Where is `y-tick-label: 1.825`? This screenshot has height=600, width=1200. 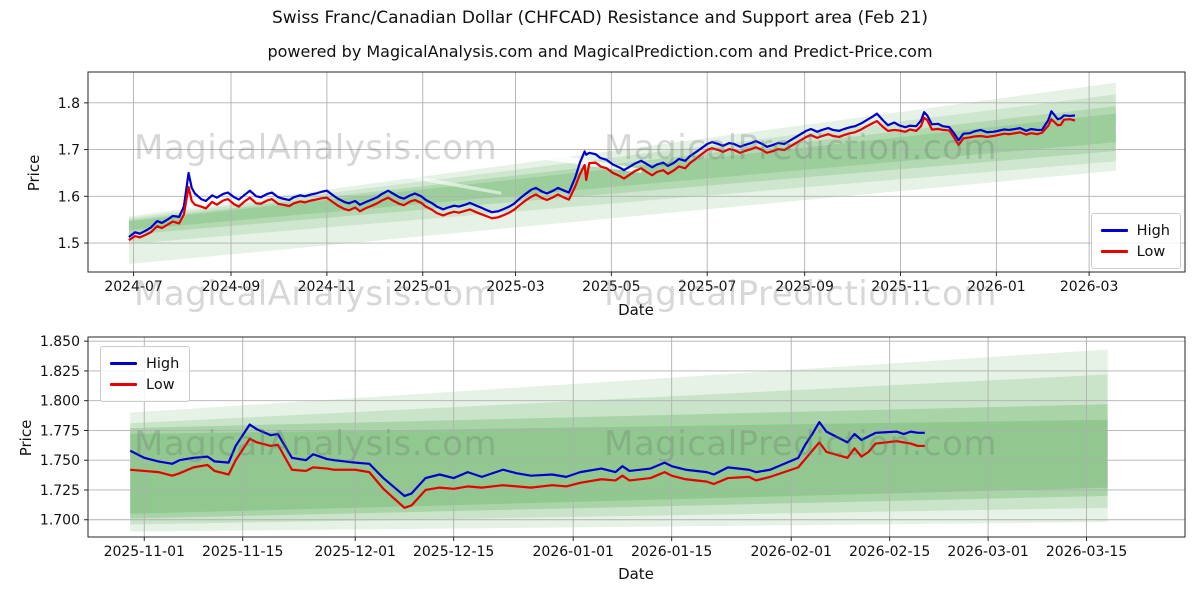
y-tick-label: 1.825 is located at coordinates (60, 372).